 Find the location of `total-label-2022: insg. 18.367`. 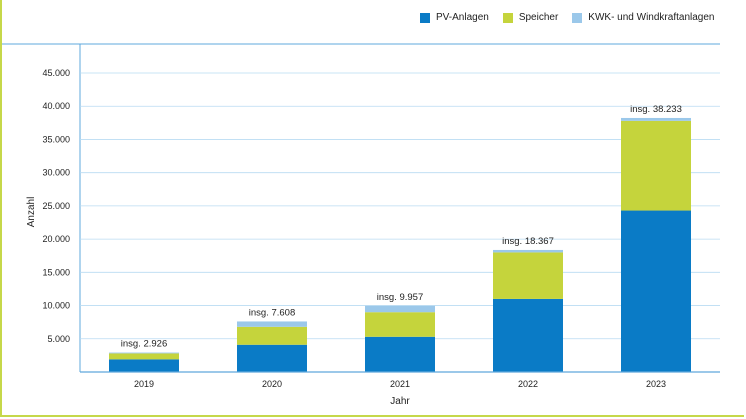

total-label-2022: insg. 18.367 is located at coordinates (528, 241).